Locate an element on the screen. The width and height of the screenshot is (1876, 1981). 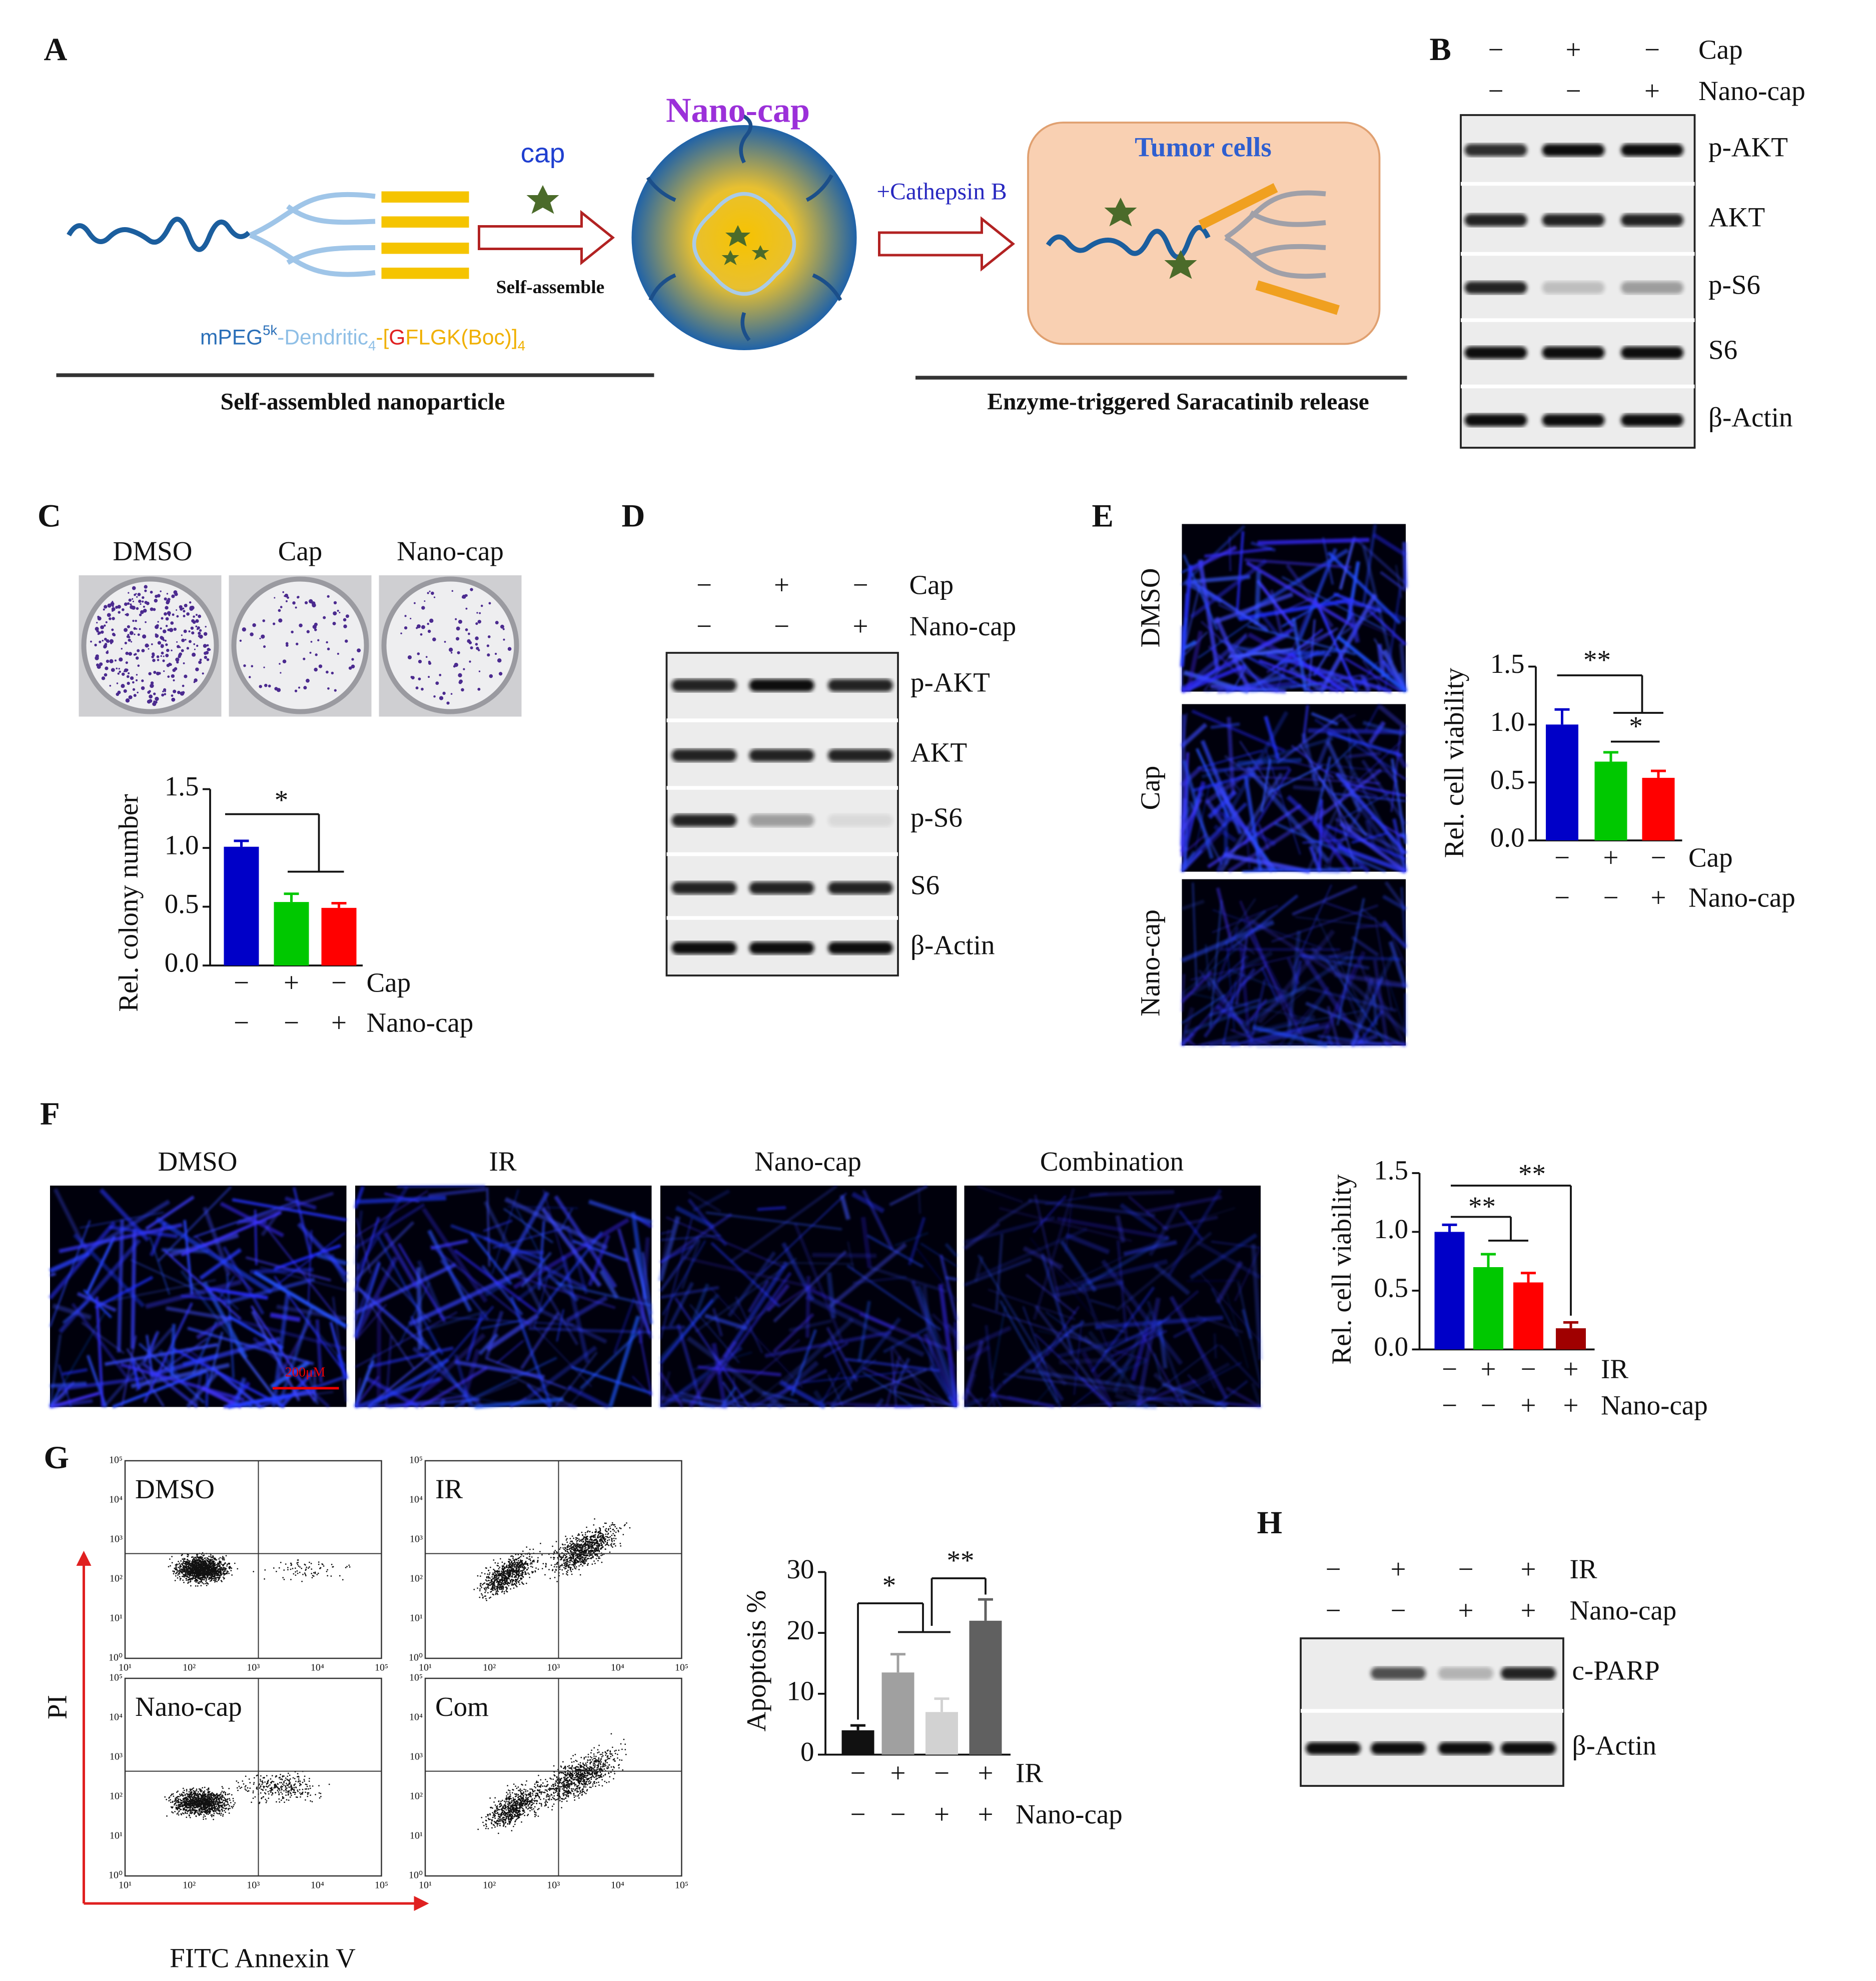
band is located at coordinates (1333, 1748).